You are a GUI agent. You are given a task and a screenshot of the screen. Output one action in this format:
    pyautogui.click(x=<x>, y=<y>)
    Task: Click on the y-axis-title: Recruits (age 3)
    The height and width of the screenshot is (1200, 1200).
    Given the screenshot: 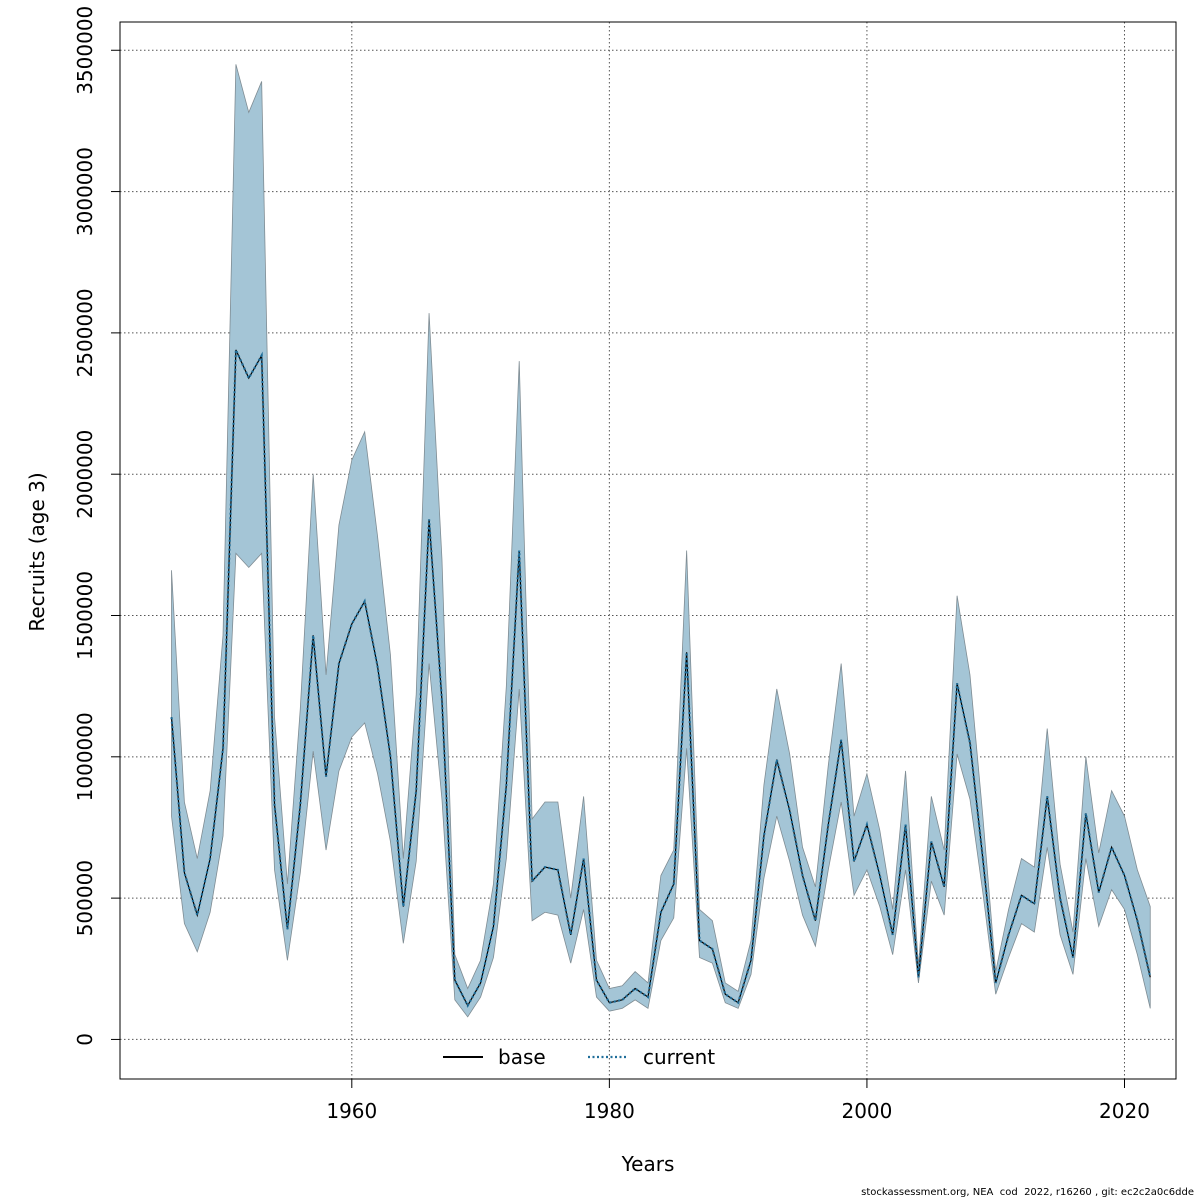 What is the action you would take?
    pyautogui.click(x=37, y=551)
    